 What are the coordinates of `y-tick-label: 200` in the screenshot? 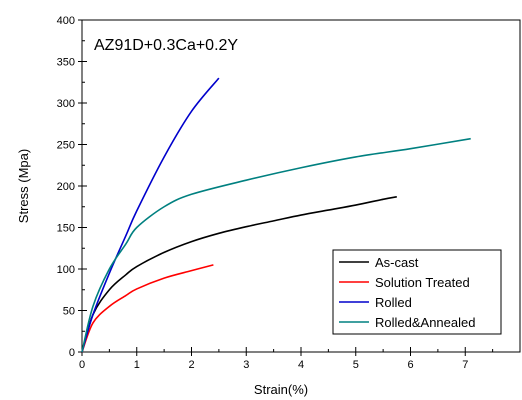 It's located at (66, 187).